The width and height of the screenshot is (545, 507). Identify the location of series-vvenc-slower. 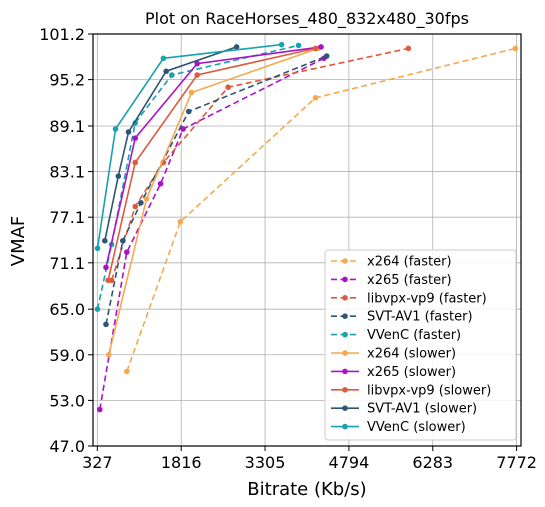
(189, 146).